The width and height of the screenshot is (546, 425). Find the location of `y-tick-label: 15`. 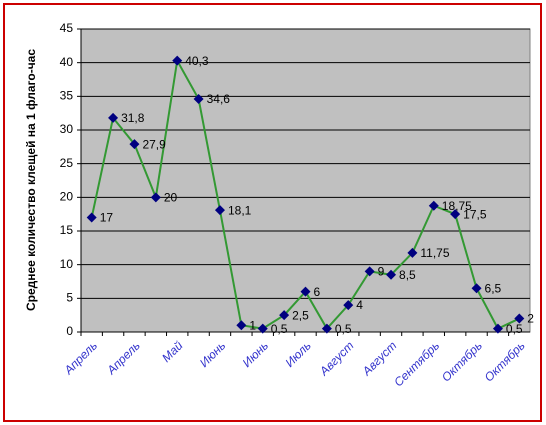

y-tick-label: 15 is located at coordinates (67, 230).